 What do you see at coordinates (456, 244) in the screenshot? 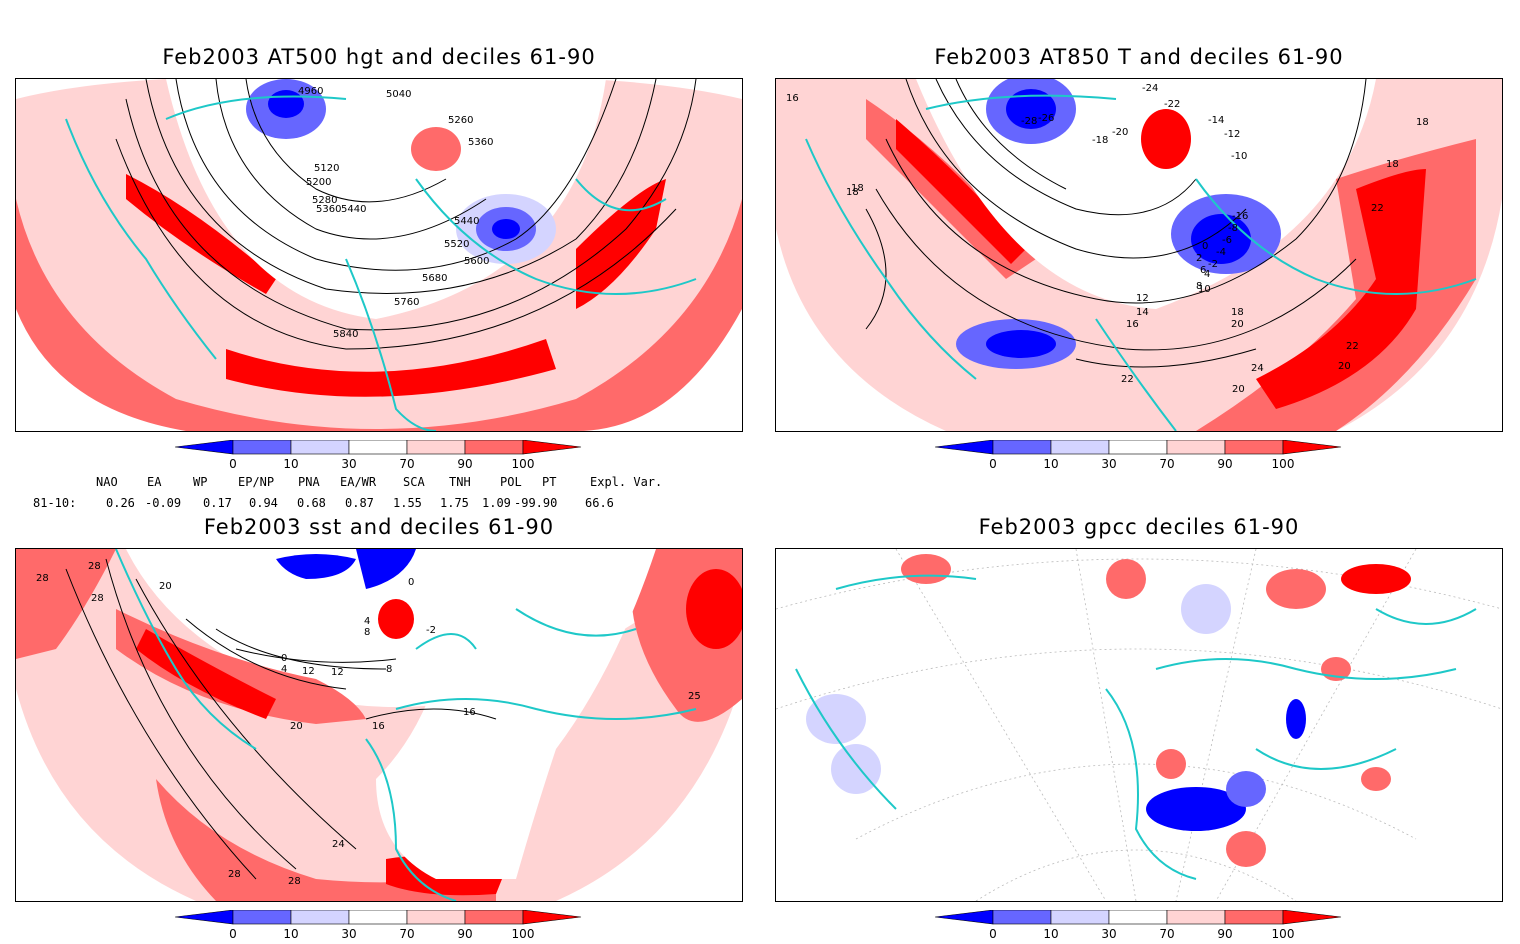
I see `contour-label: 5520` at bounding box center [456, 244].